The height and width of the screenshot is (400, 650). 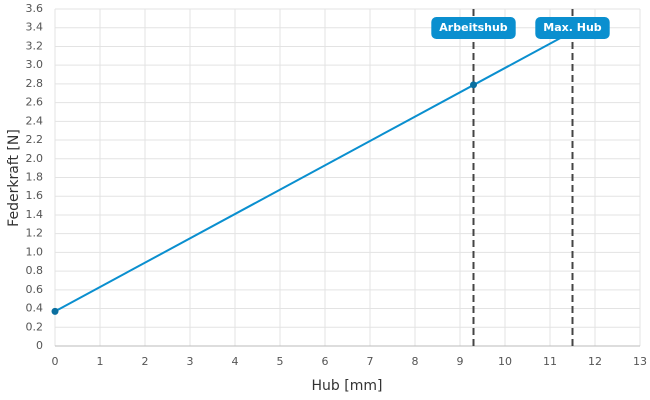 What do you see at coordinates (595, 361) in the screenshot?
I see `x-tick-label: 12` at bounding box center [595, 361].